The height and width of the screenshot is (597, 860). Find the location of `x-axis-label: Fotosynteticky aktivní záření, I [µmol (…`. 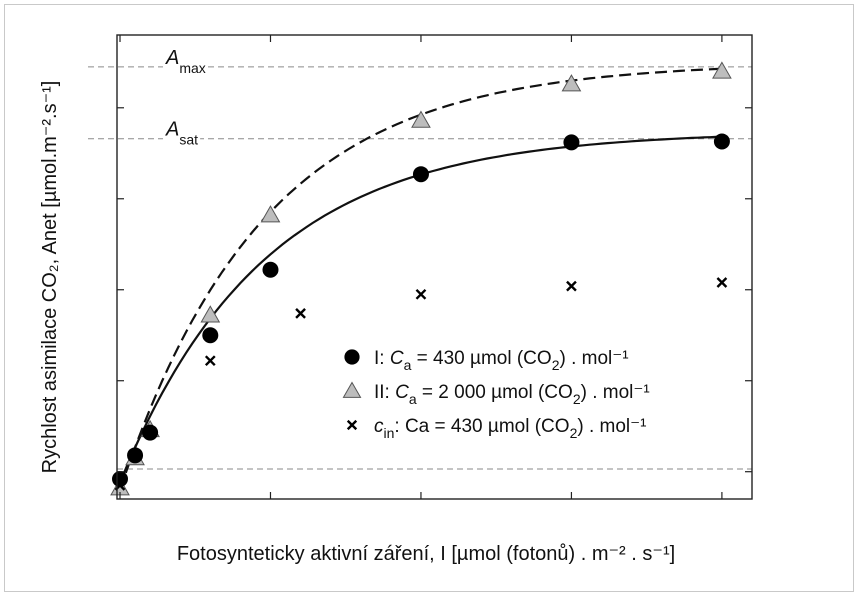

x-axis-label: Fotosynteticky aktivní záření, I [µmol (… is located at coordinates (426, 554).